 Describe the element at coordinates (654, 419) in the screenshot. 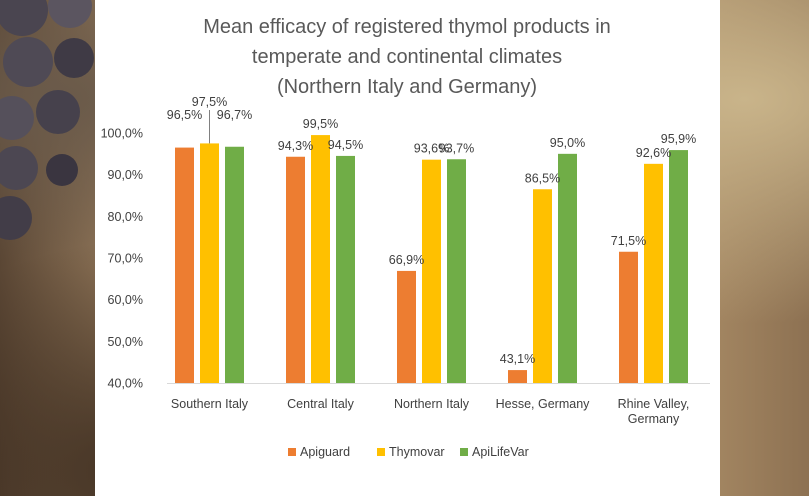

I see `x-tick-label: Germany` at that location.